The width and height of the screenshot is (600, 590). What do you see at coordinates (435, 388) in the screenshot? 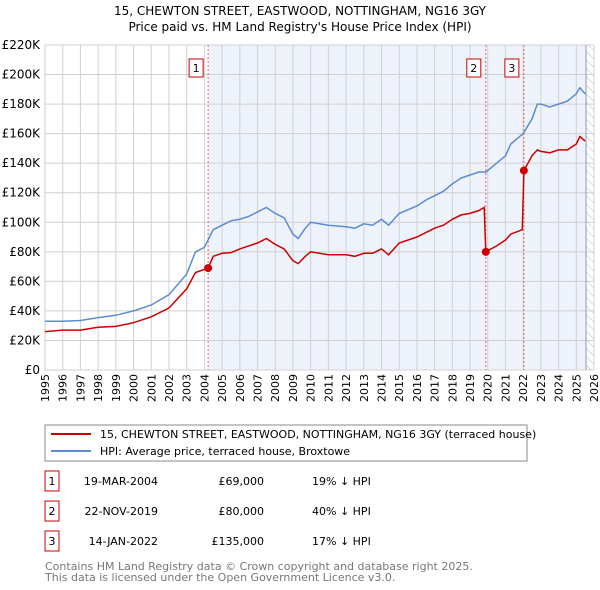
I see `x-tick-label: 2017` at bounding box center [435, 388].